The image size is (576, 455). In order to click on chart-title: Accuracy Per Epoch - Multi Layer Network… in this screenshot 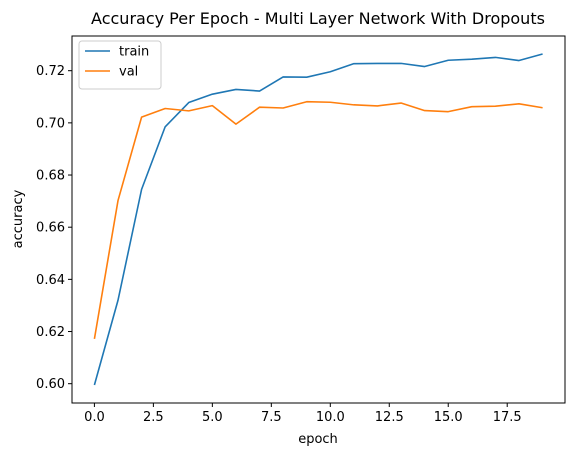, I will do `click(318, 18)`.